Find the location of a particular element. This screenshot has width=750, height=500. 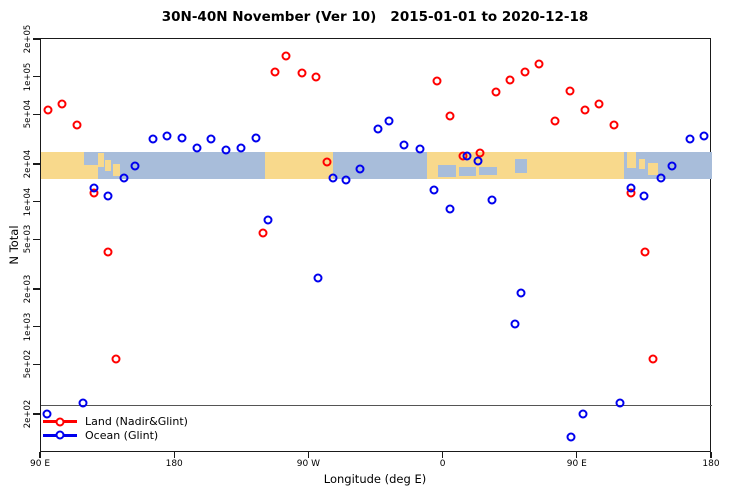

legend-row: Ocean (Glint) is located at coordinates (115, 436).